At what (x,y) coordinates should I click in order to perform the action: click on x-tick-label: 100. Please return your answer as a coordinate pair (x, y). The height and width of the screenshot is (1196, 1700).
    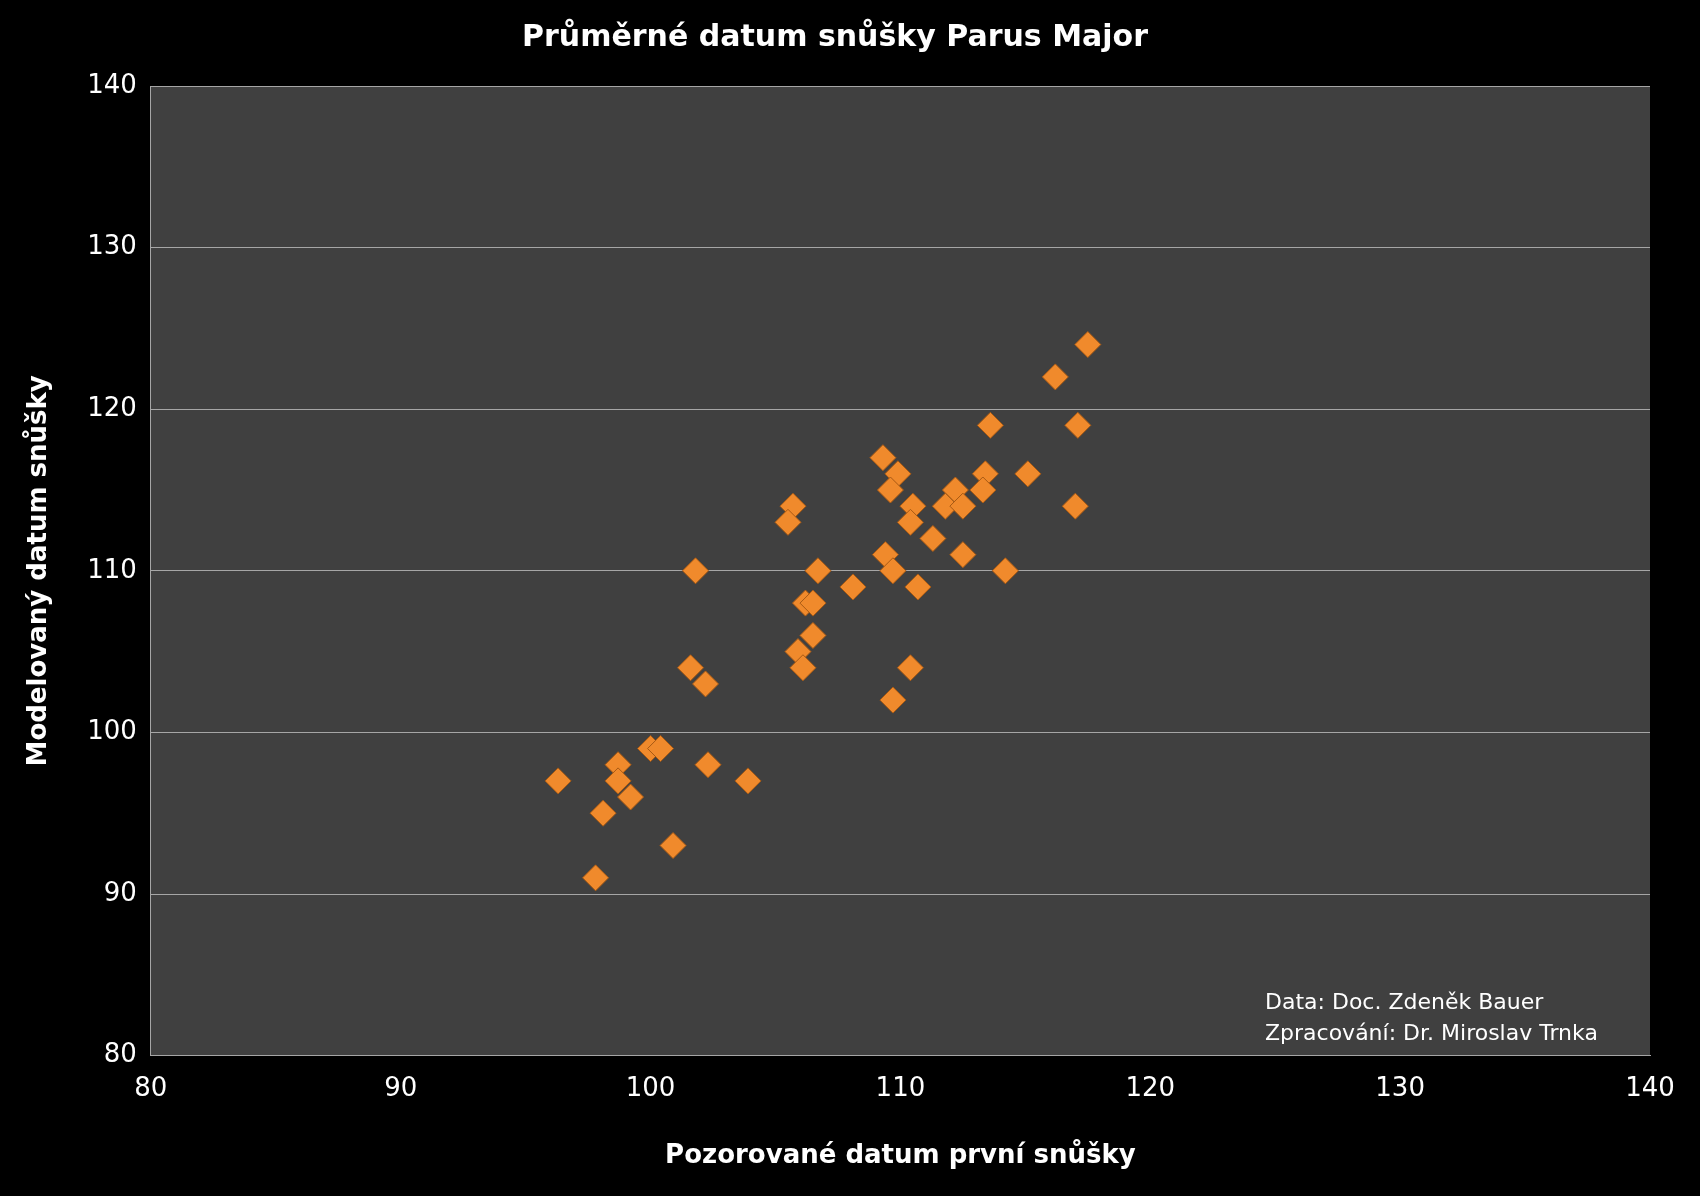
    Looking at the image, I should click on (650, 1086).